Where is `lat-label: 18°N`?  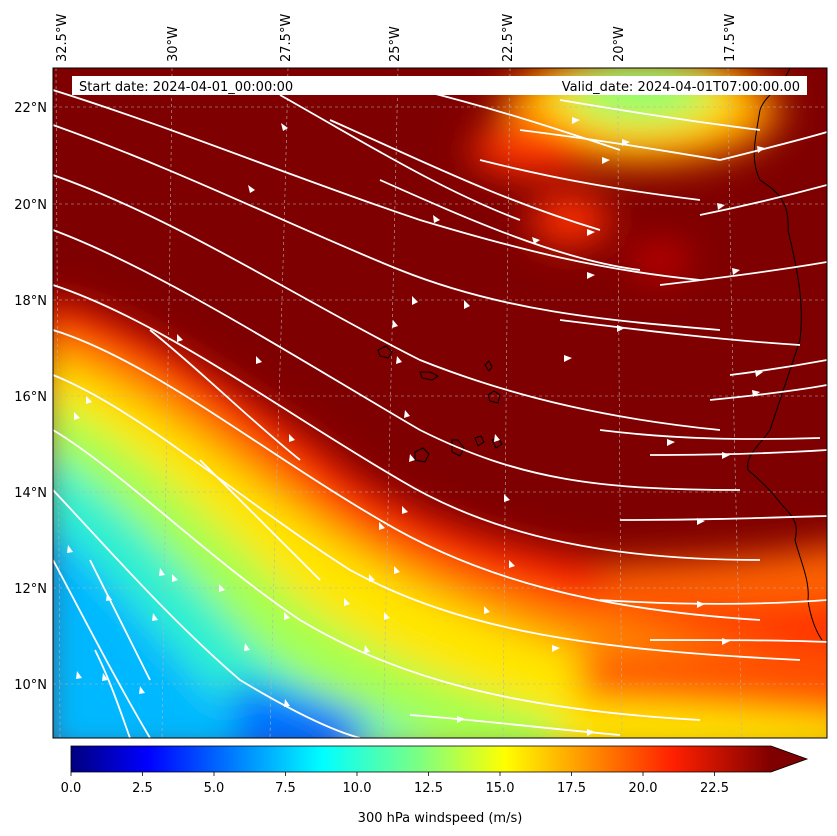
lat-label: 18°N is located at coordinates (30, 301).